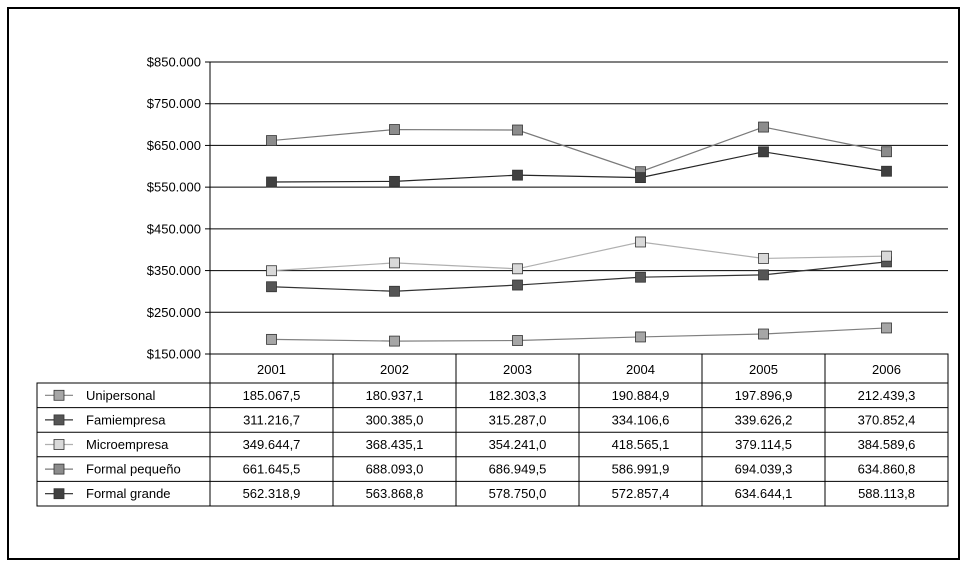 This screenshot has height=568, width=968. What do you see at coordinates (174, 145) in the screenshot?
I see `y-tick-label: $650.000` at bounding box center [174, 145].